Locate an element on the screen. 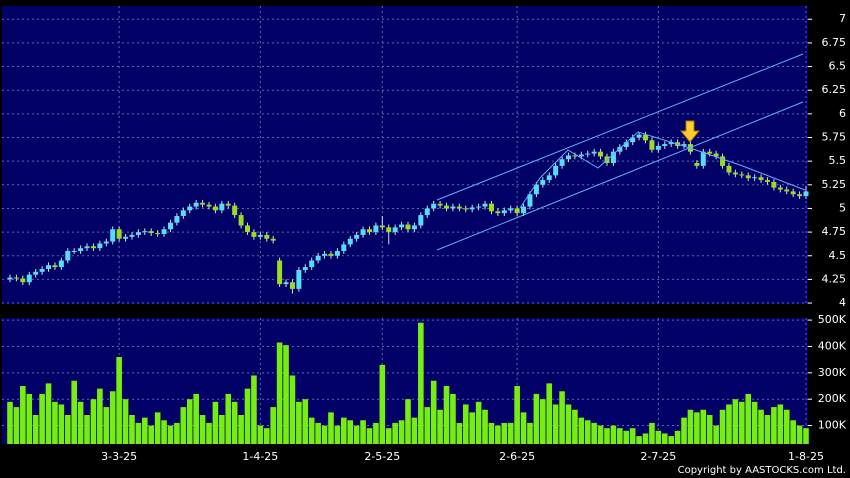  y-tick-label: 5 is located at coordinates (842, 207).